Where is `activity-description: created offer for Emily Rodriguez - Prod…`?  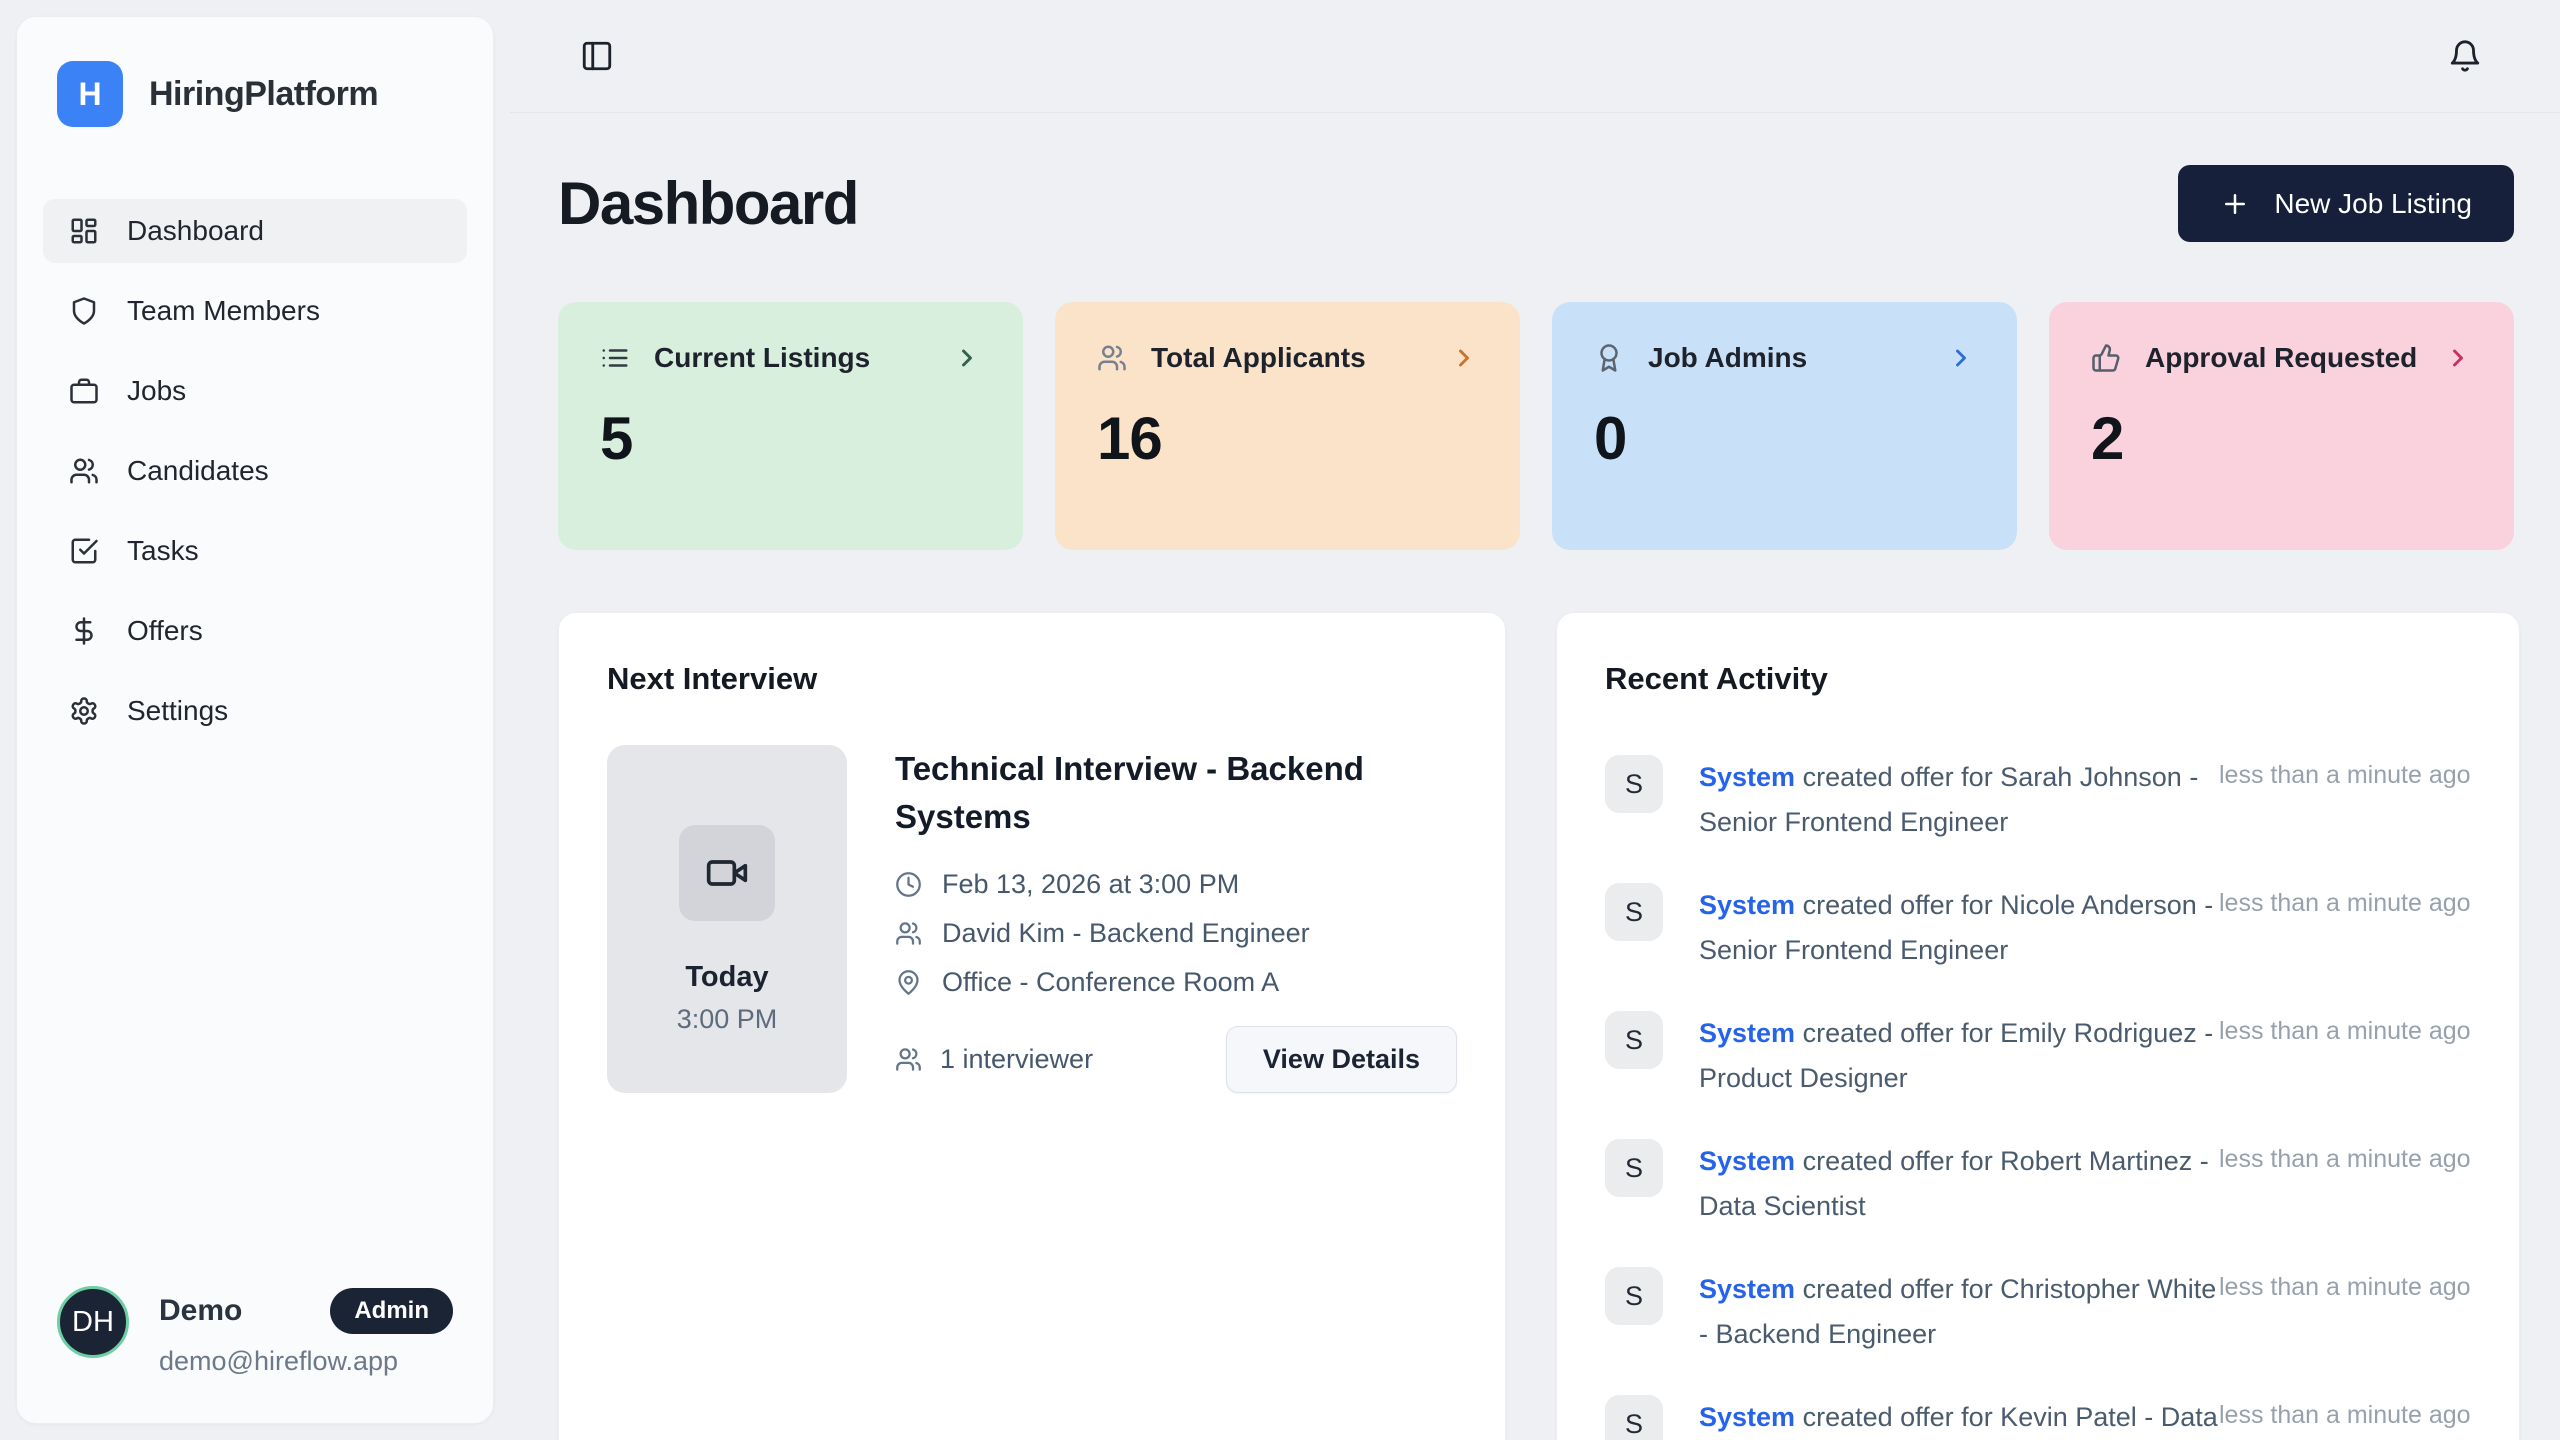 activity-description: created offer for Emily Rodriguez - Prod… is located at coordinates (1956, 1055).